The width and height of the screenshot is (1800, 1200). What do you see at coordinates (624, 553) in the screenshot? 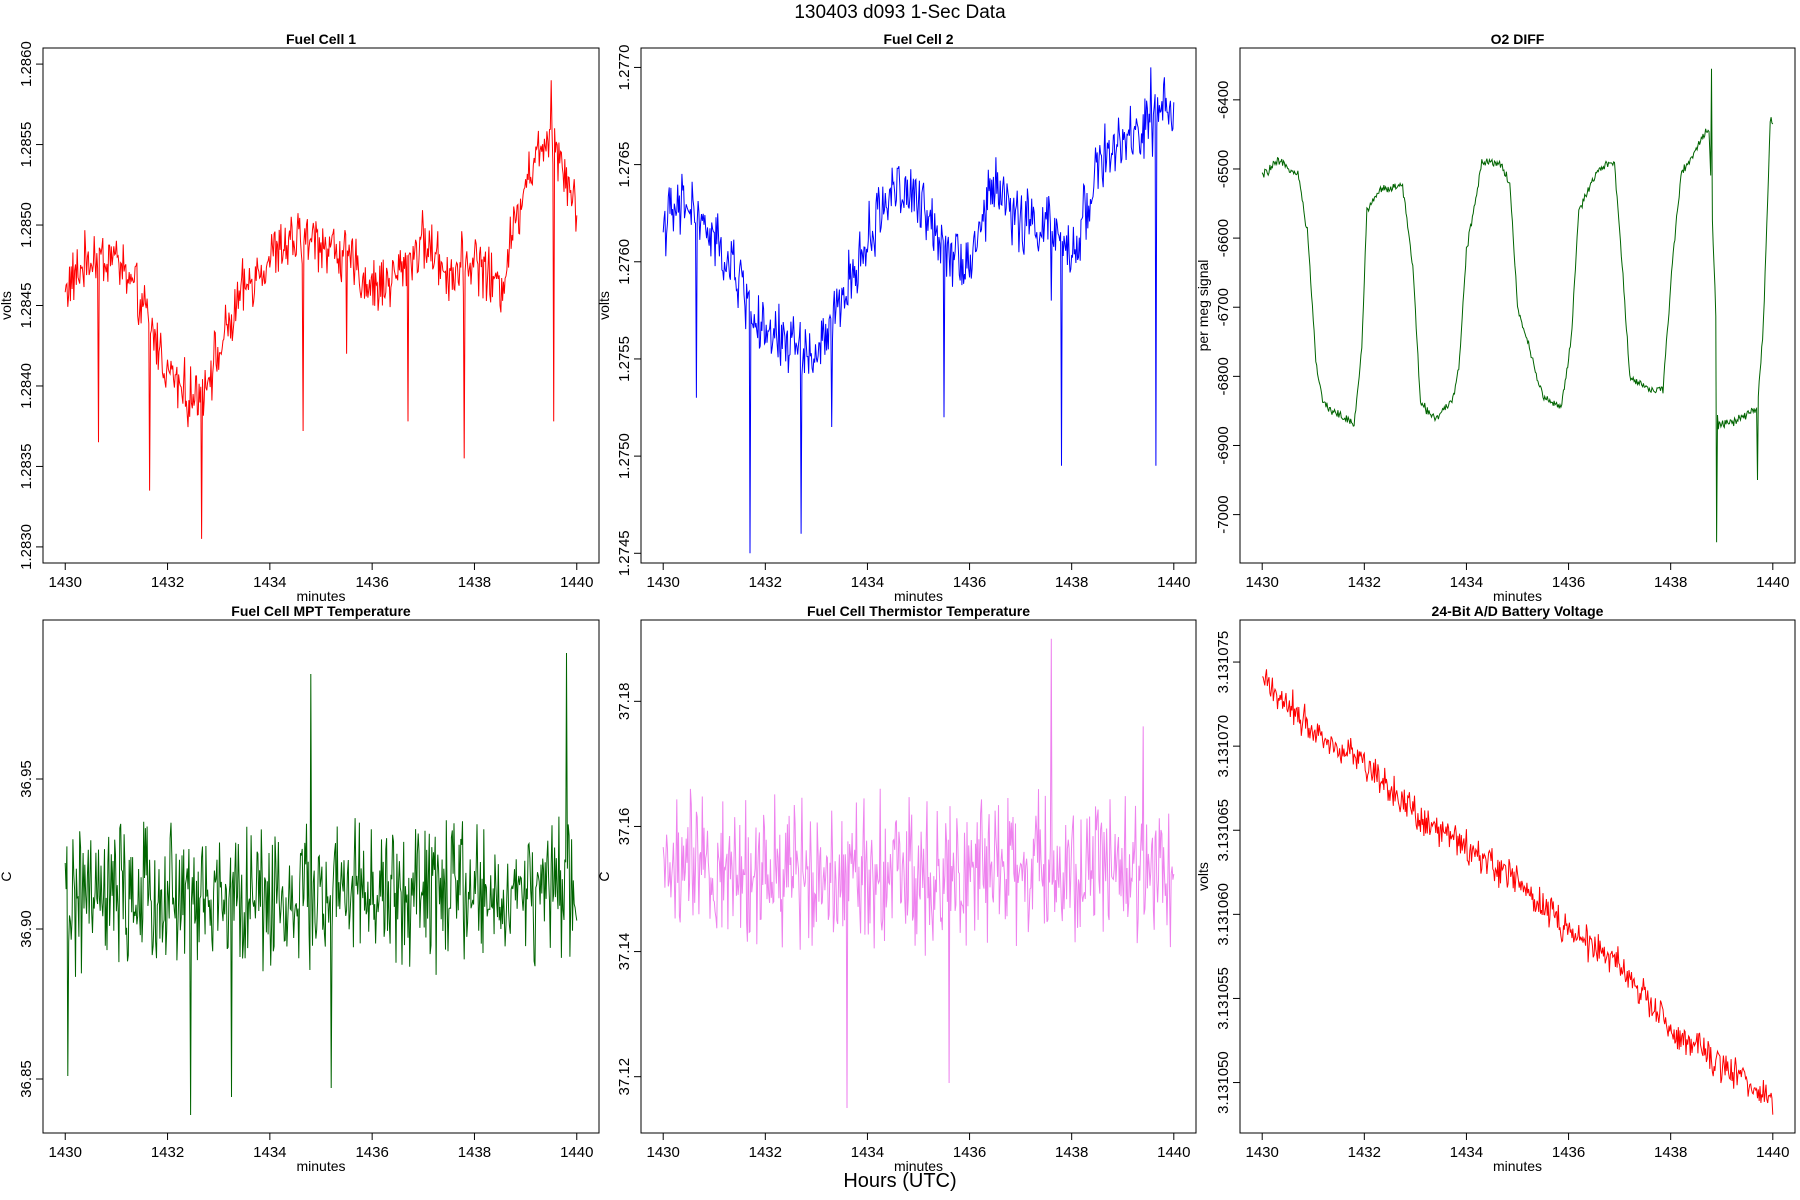
I see `y-tick-label: 1.2745` at bounding box center [624, 553].